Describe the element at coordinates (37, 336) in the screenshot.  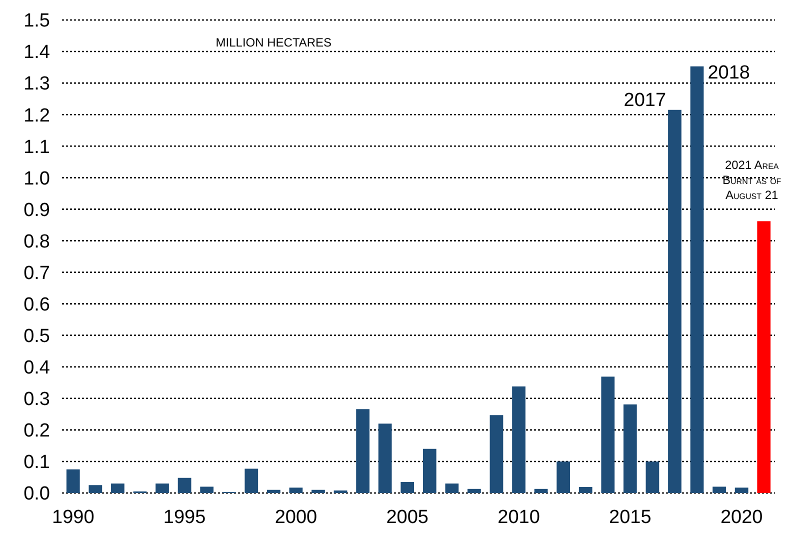
I see `y-tick-label: 0.5` at that location.